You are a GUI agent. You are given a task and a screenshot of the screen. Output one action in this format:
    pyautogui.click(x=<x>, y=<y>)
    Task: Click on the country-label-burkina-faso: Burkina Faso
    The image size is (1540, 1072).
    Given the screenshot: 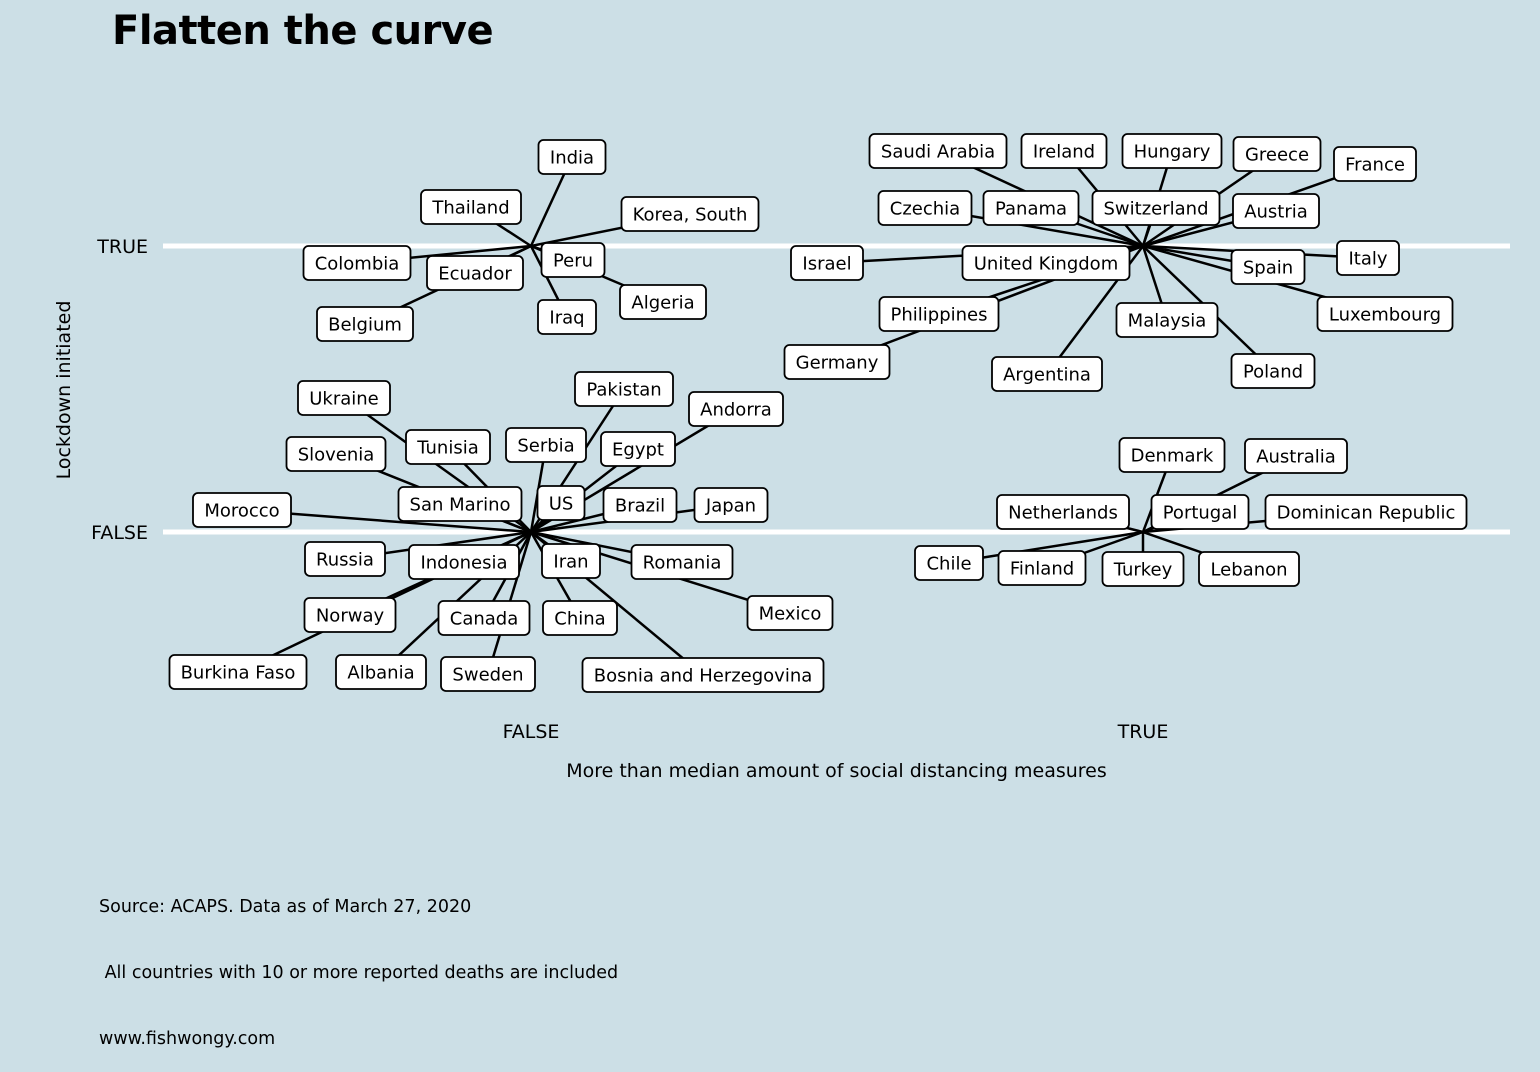 What is the action you would take?
    pyautogui.click(x=238, y=672)
    